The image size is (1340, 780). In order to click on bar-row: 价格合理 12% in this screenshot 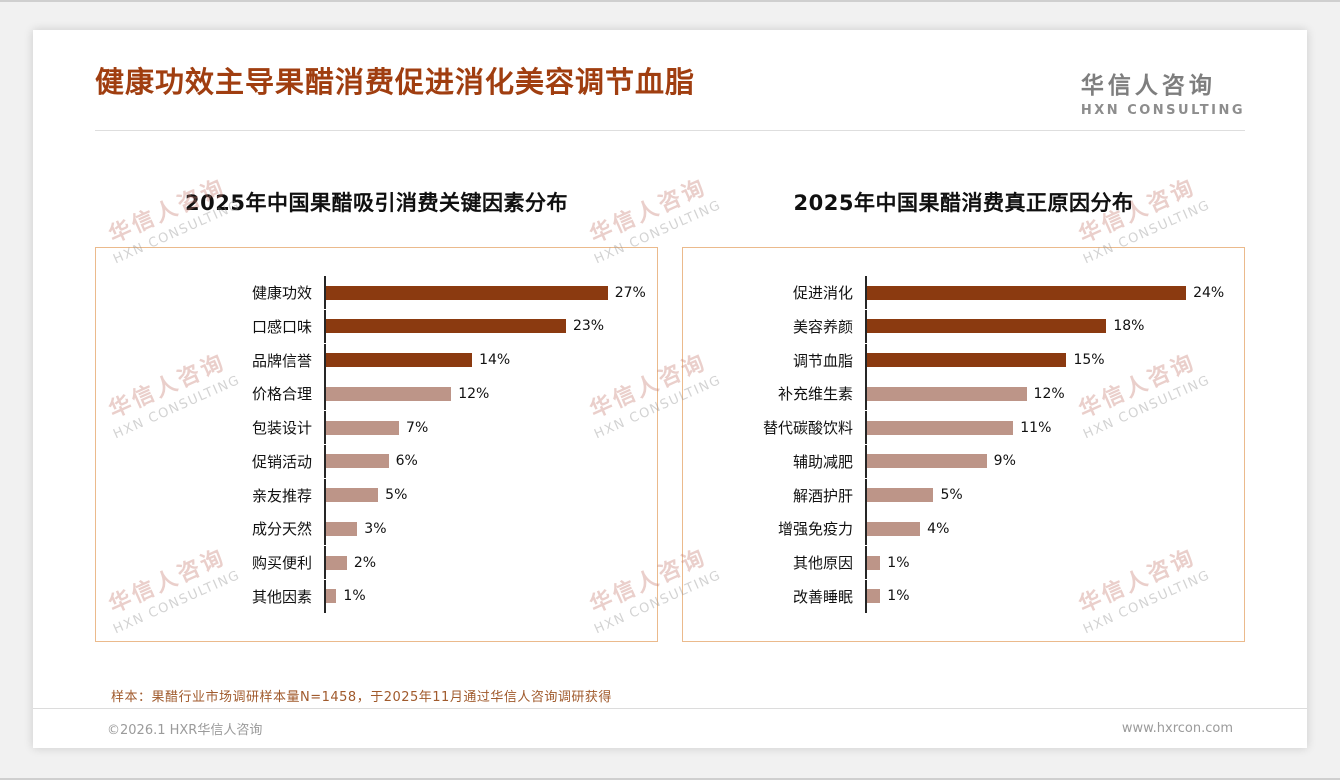, I will do `click(367, 394)`.